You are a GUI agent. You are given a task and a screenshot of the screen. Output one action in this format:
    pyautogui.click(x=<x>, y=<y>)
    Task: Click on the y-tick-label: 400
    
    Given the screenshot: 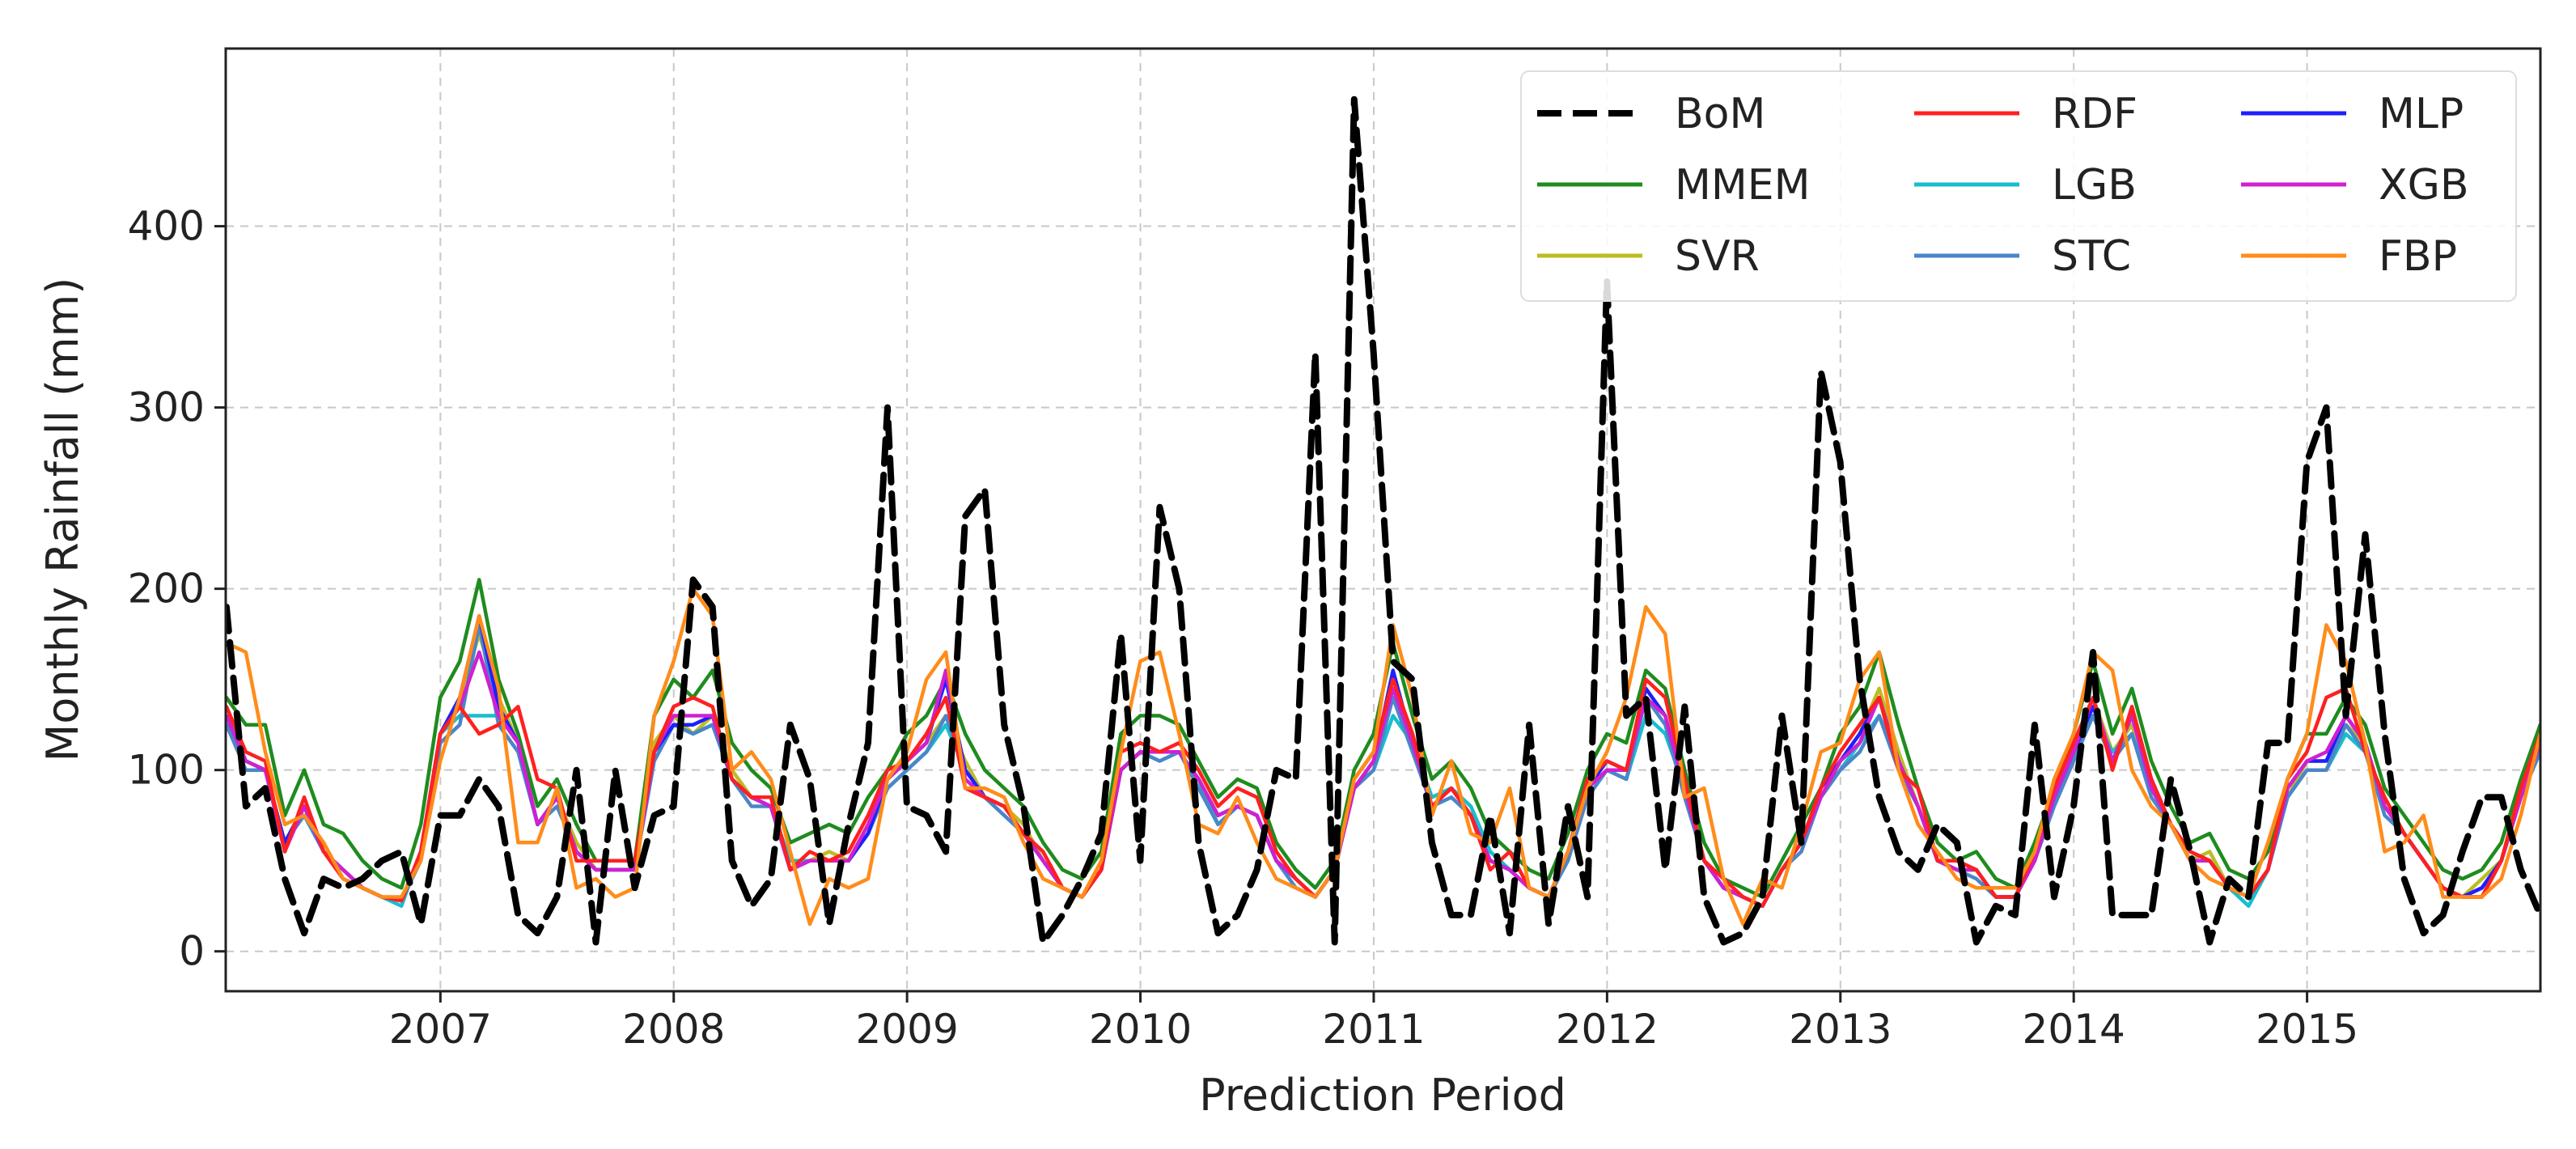 What is the action you would take?
    pyautogui.click(x=166, y=226)
    